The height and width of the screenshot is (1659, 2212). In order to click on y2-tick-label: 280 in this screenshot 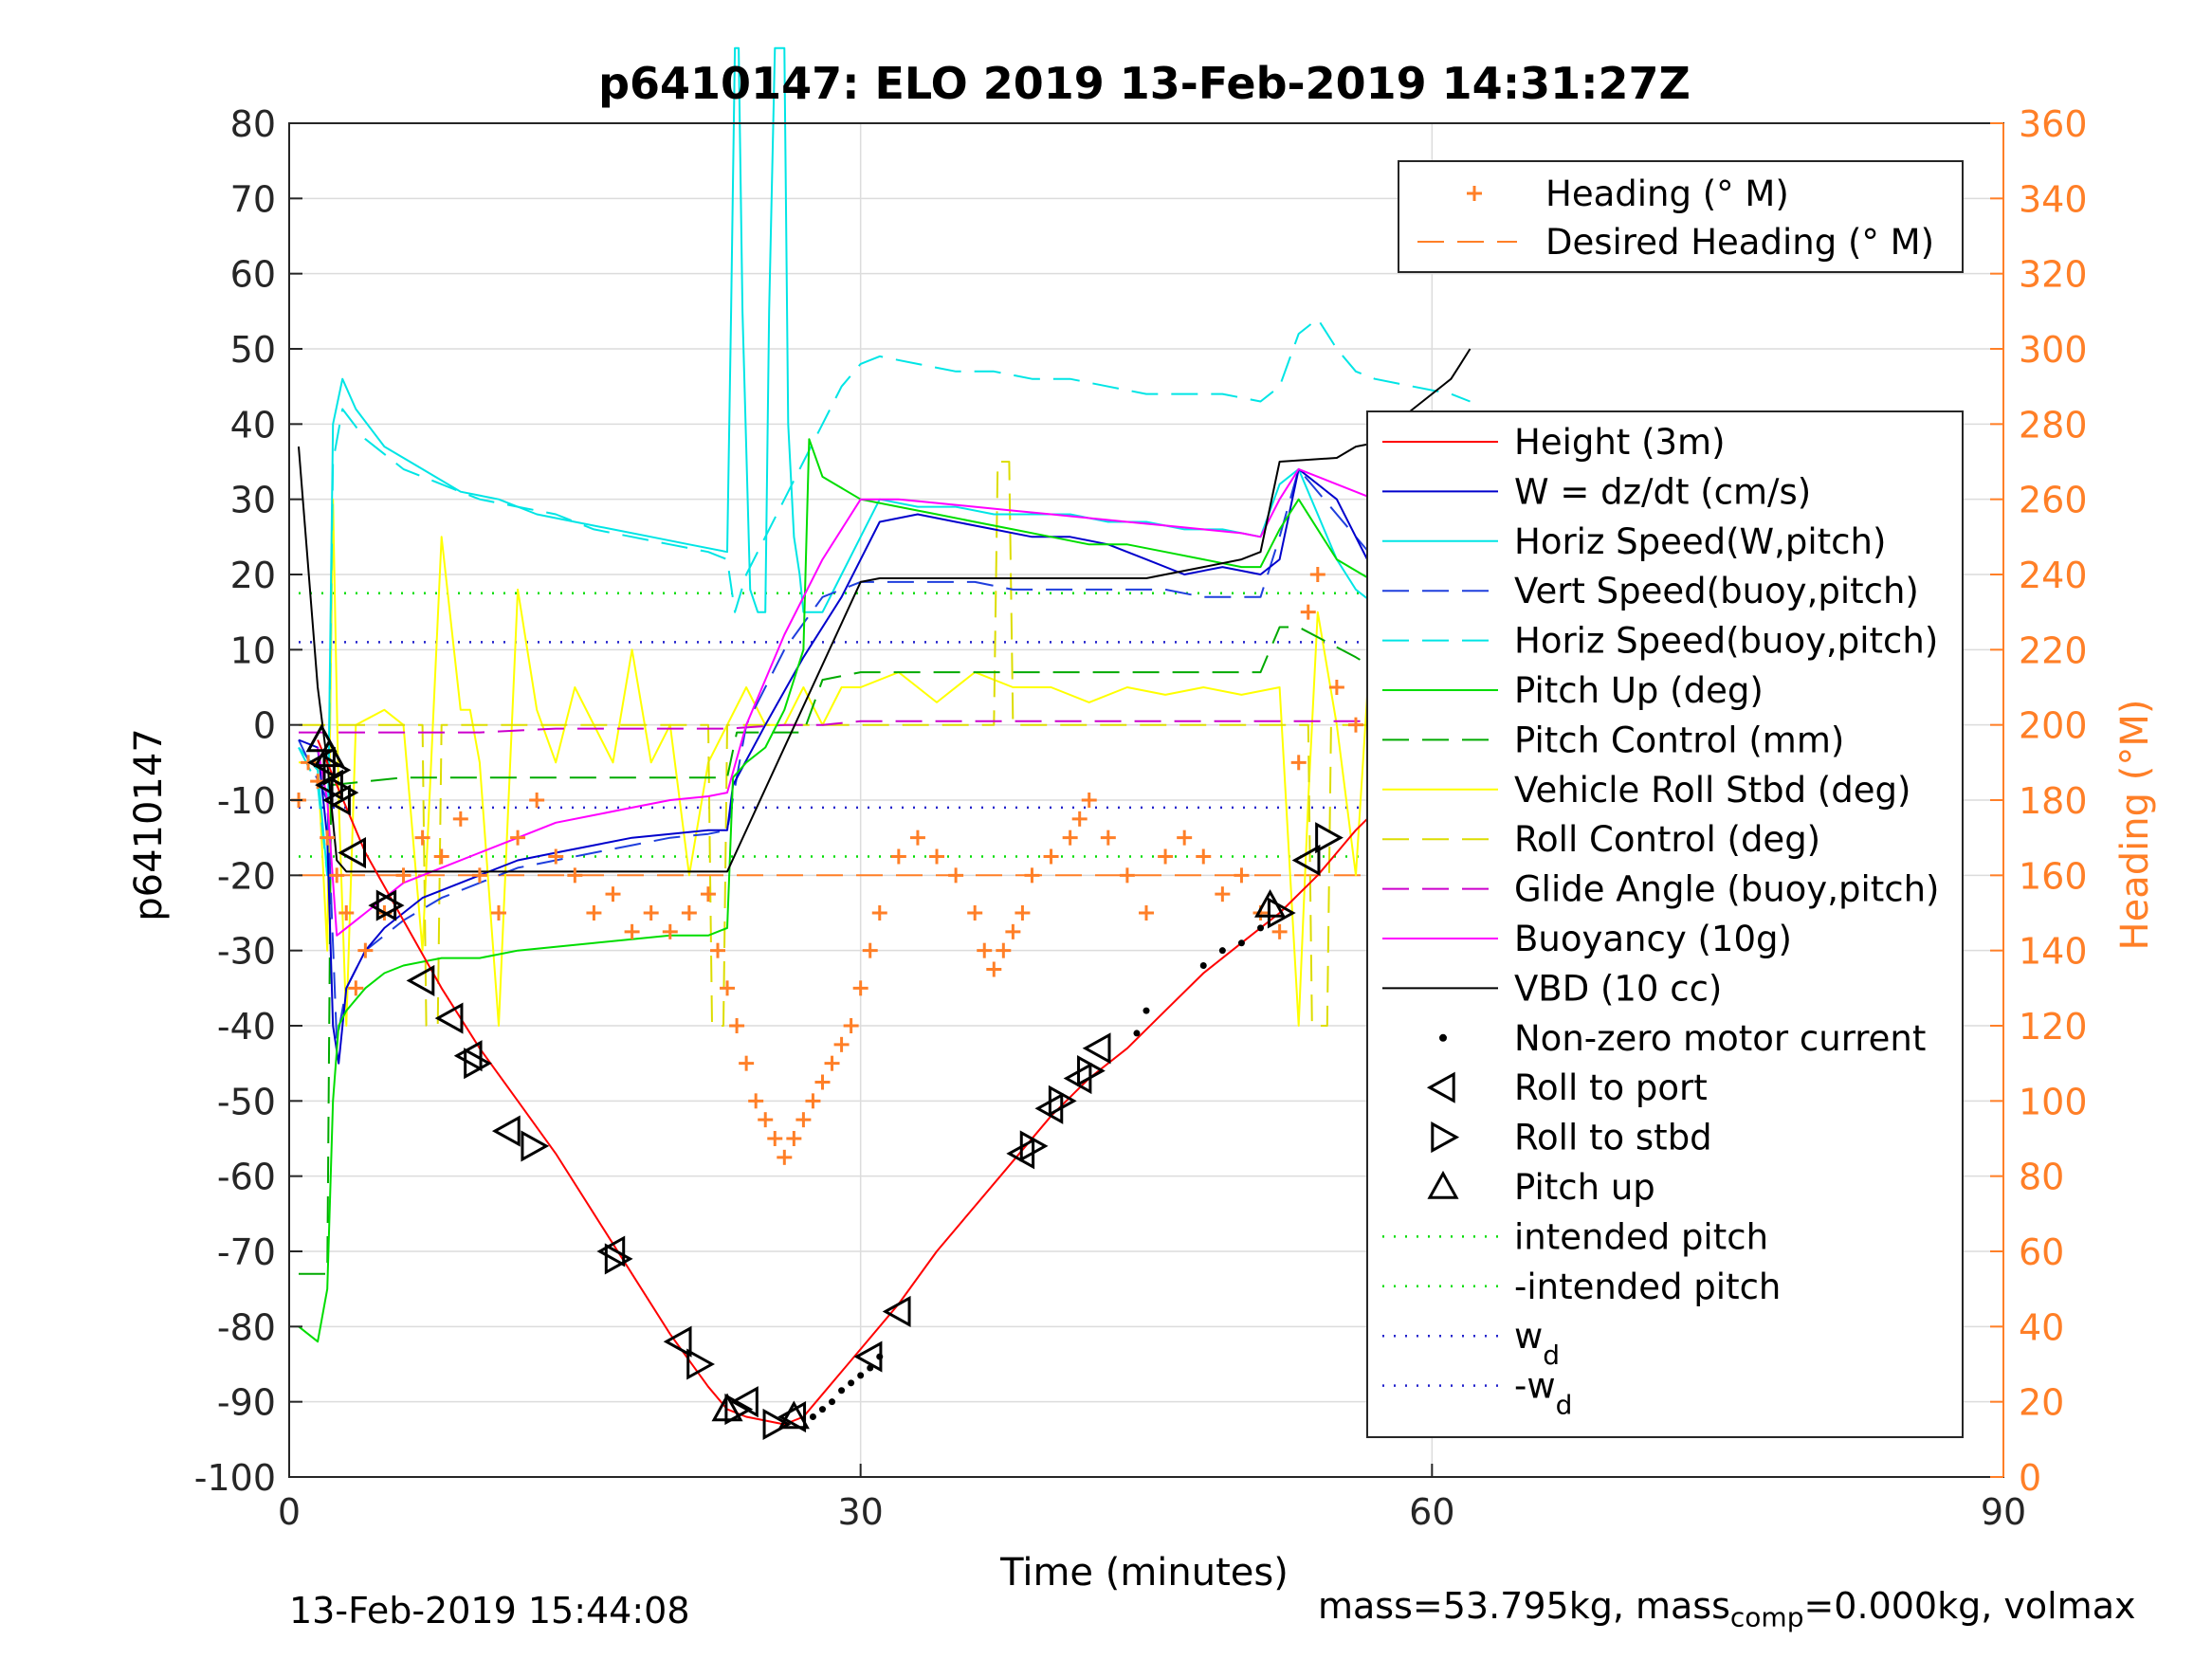, I will do `click(2053, 425)`.